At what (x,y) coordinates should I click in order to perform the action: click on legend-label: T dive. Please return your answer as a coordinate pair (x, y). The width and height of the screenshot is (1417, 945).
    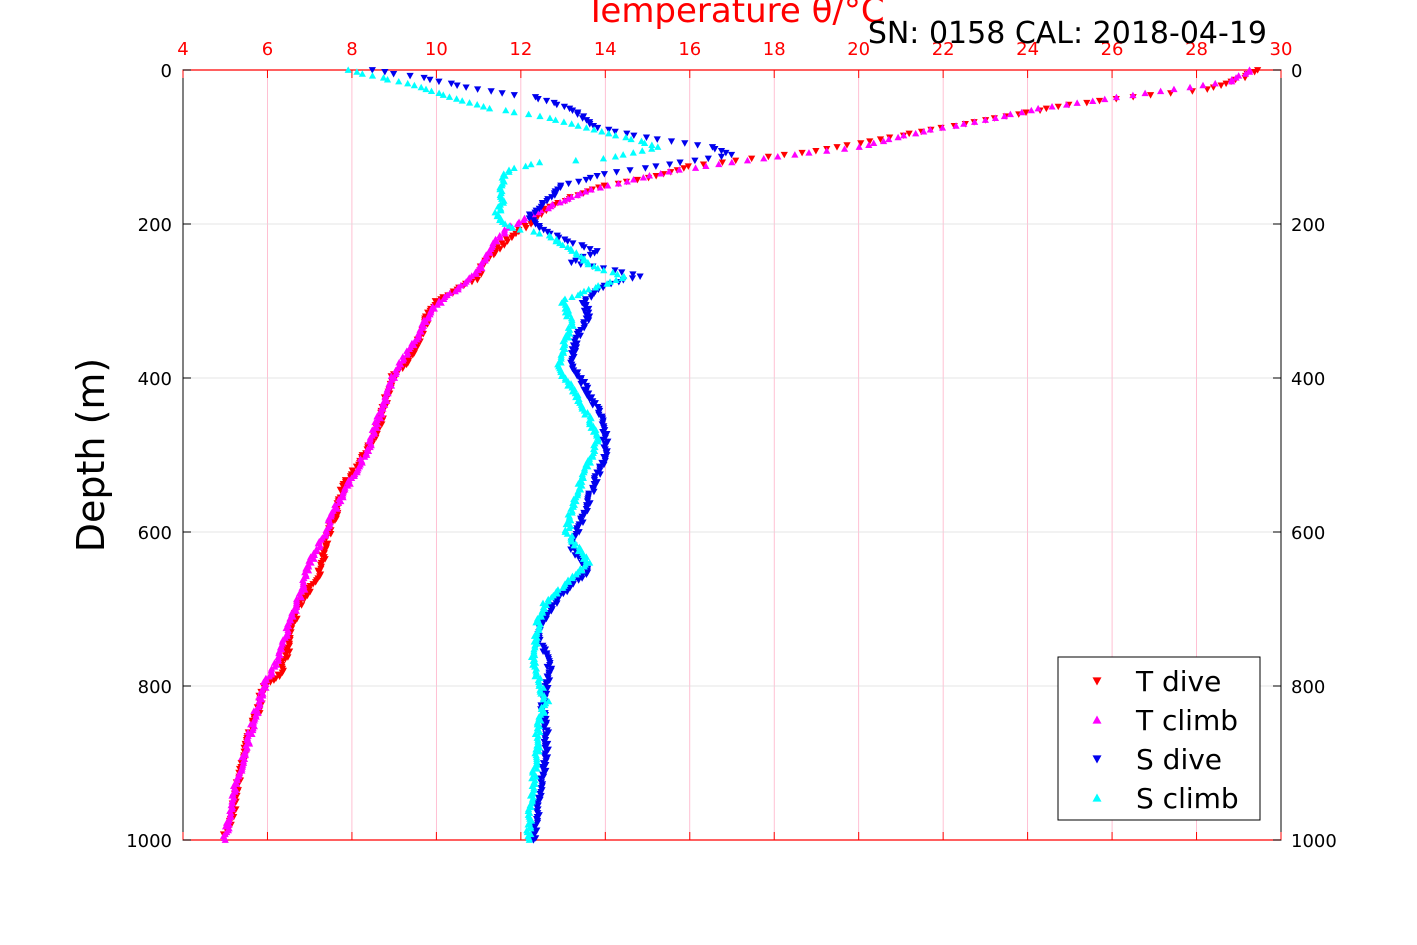
    Looking at the image, I should click on (1178, 681).